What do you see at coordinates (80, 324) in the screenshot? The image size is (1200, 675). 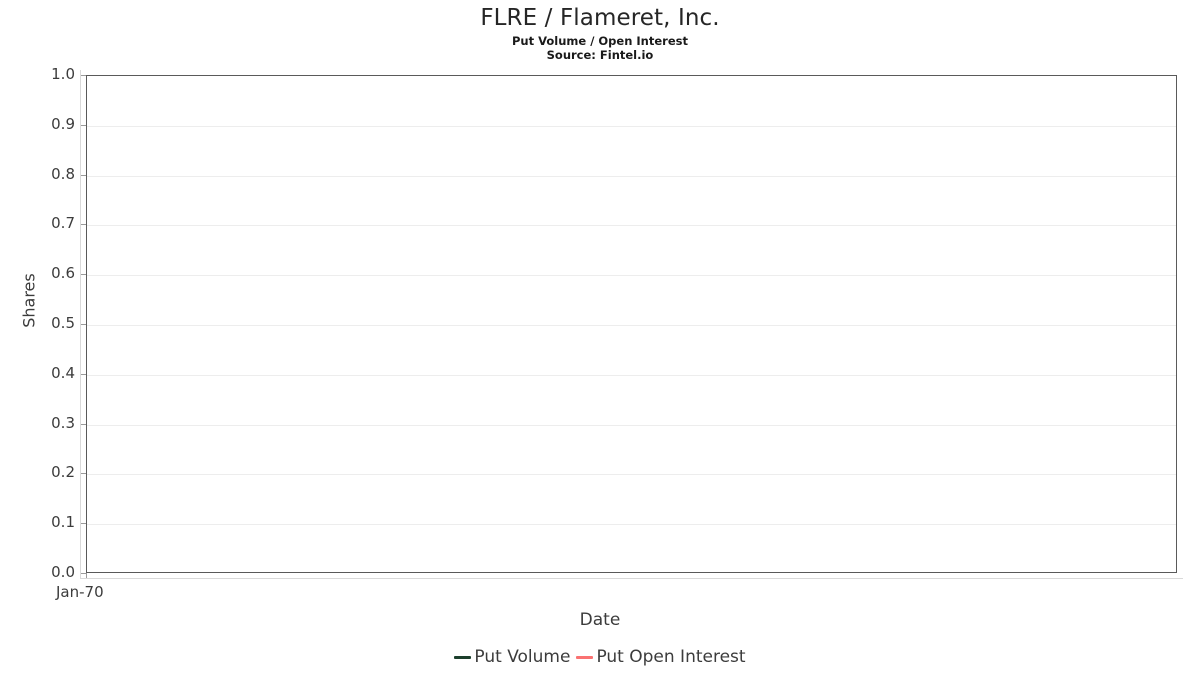 I see `outer-spine-left` at bounding box center [80, 324].